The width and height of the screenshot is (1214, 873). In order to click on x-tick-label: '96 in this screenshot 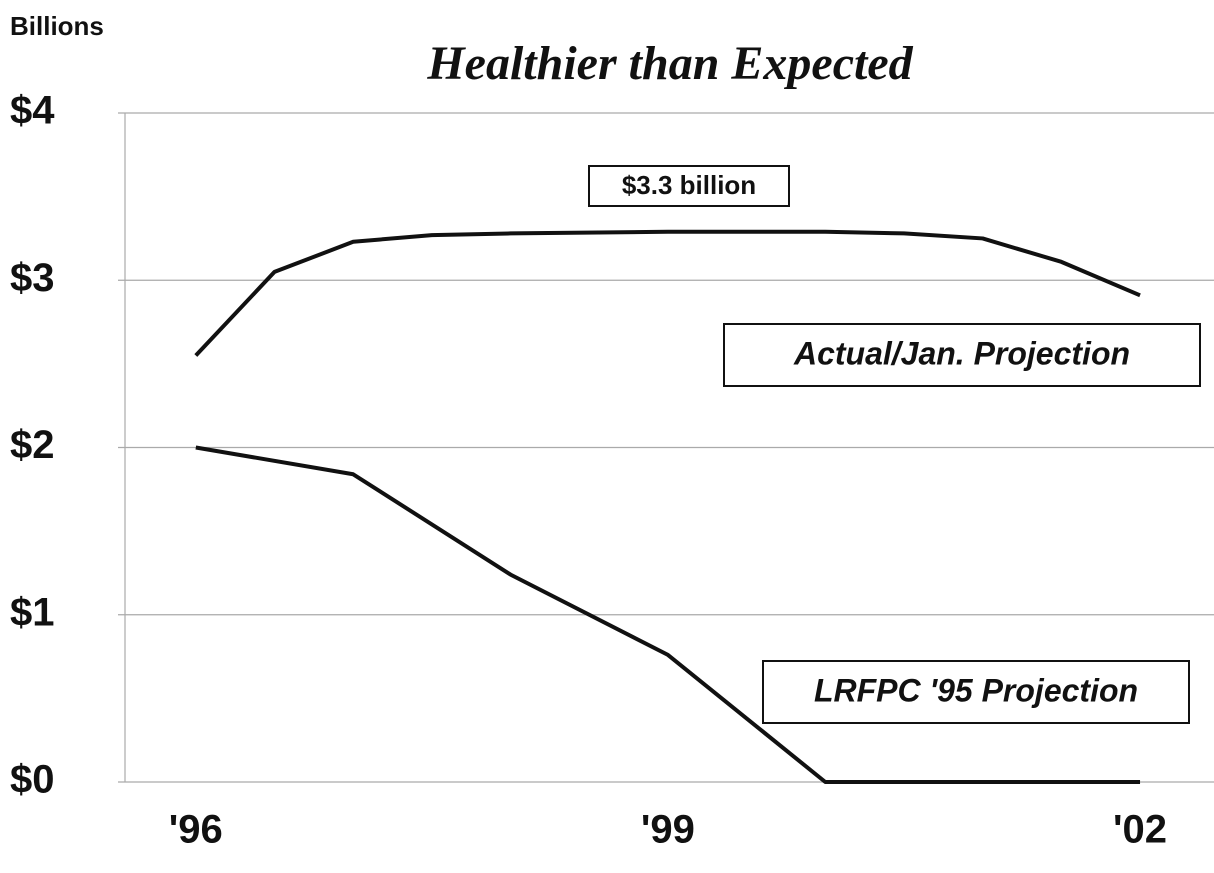, I will do `click(196, 830)`.